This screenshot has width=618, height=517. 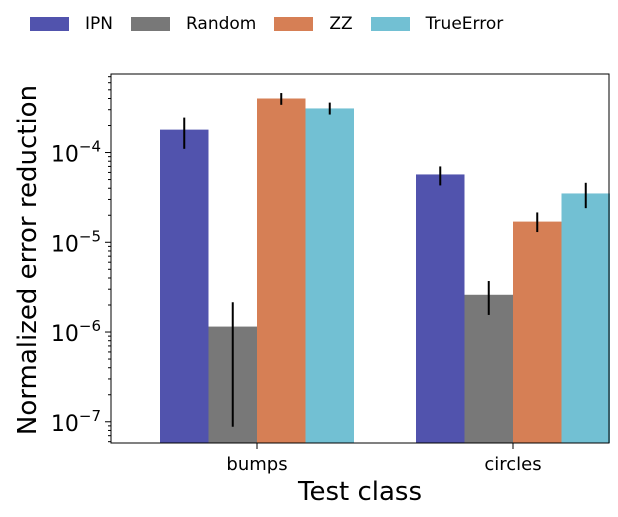 I want to click on legend-item-ipn: IPN, so click(x=71, y=24).